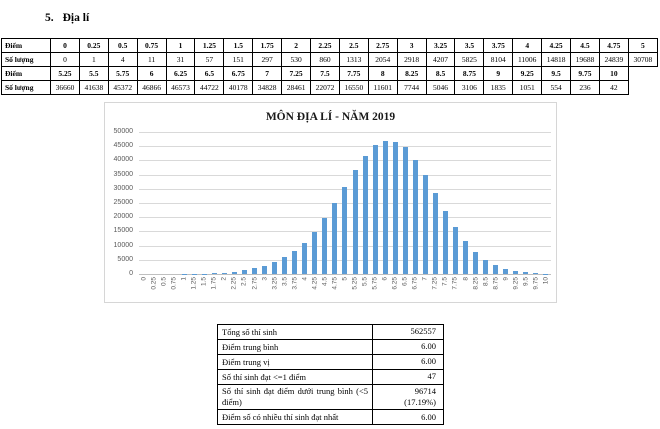 The image size is (660, 429). What do you see at coordinates (330, 332) in the screenshot?
I see `summary-row: Tổng số thí sinh 562557` at bounding box center [330, 332].